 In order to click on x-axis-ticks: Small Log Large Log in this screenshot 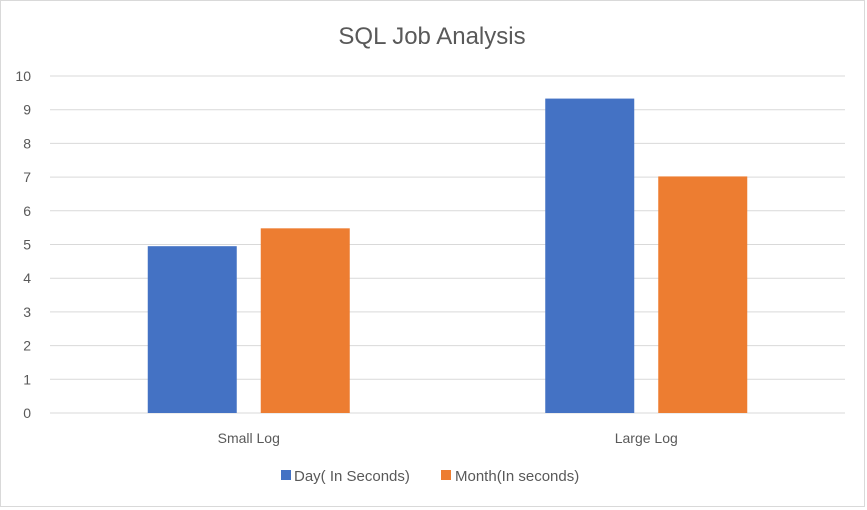, I will do `click(448, 438)`.